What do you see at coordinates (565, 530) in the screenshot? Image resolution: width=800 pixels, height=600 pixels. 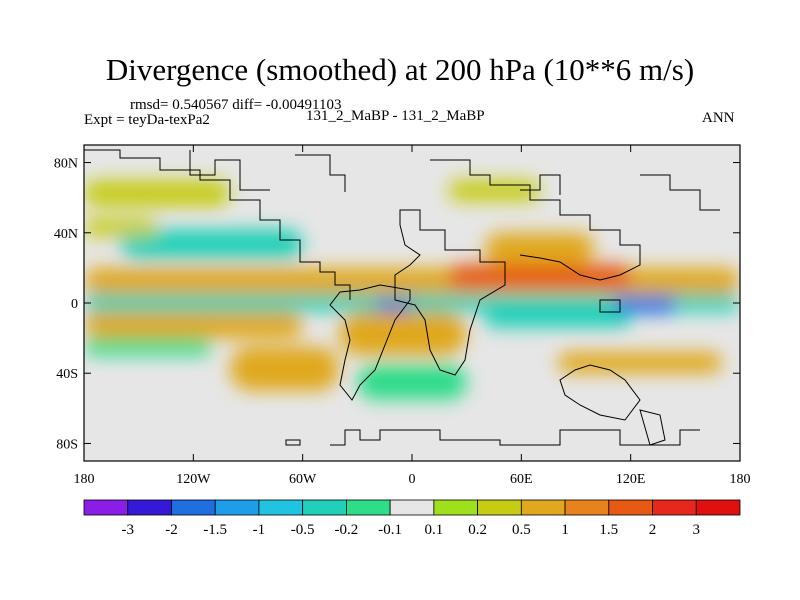 I see `colorbar-label-10: 1` at bounding box center [565, 530].